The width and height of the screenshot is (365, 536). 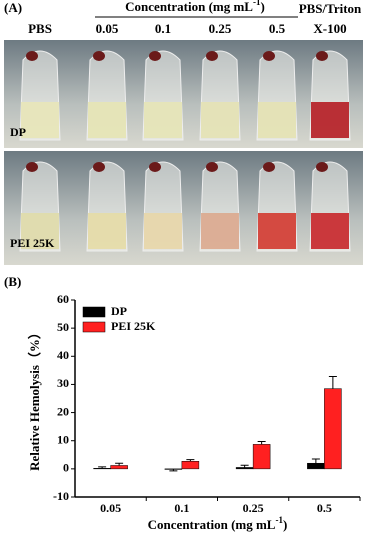 I want to click on column-label: 0.1, so click(x=163, y=28).